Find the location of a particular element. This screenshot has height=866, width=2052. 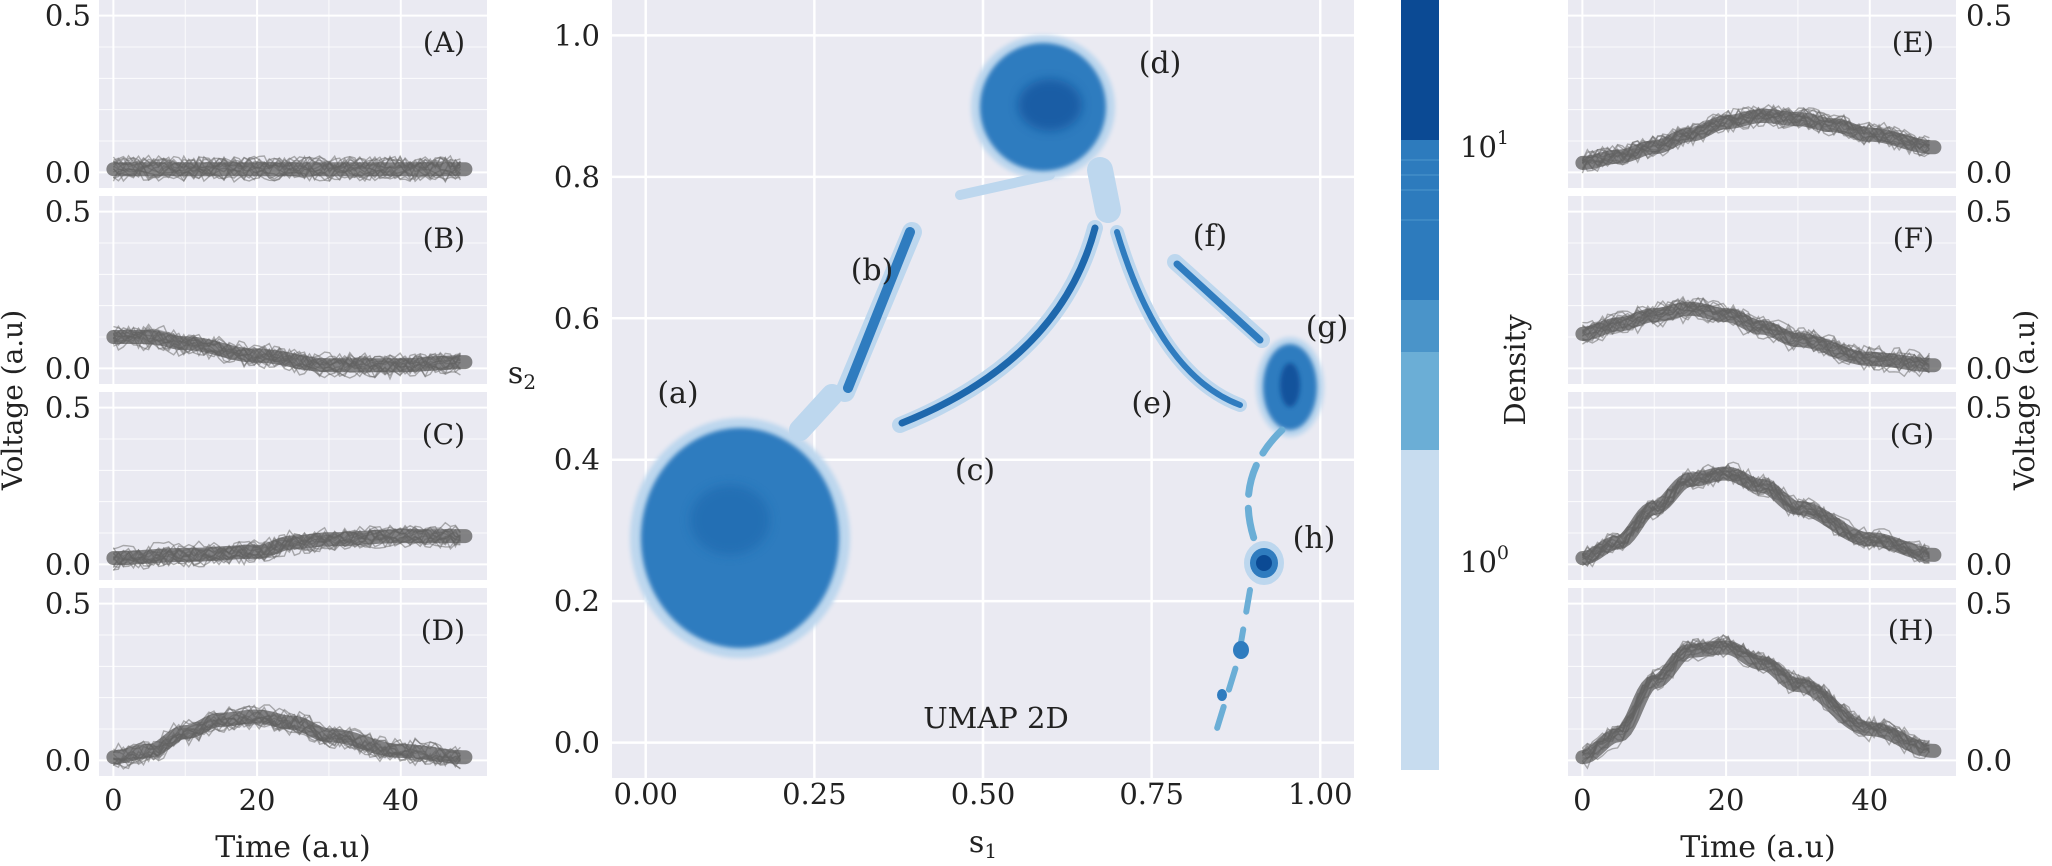

cluster-label-g: (g) is located at coordinates (1327, 327).